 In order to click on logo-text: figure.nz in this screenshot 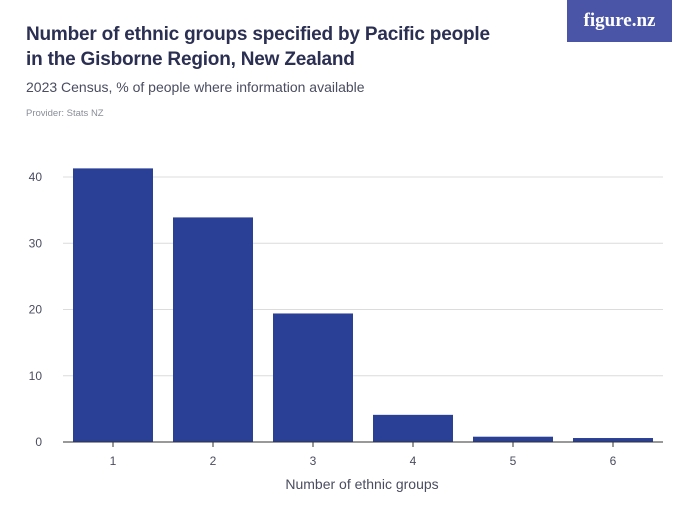, I will do `click(619, 20)`.